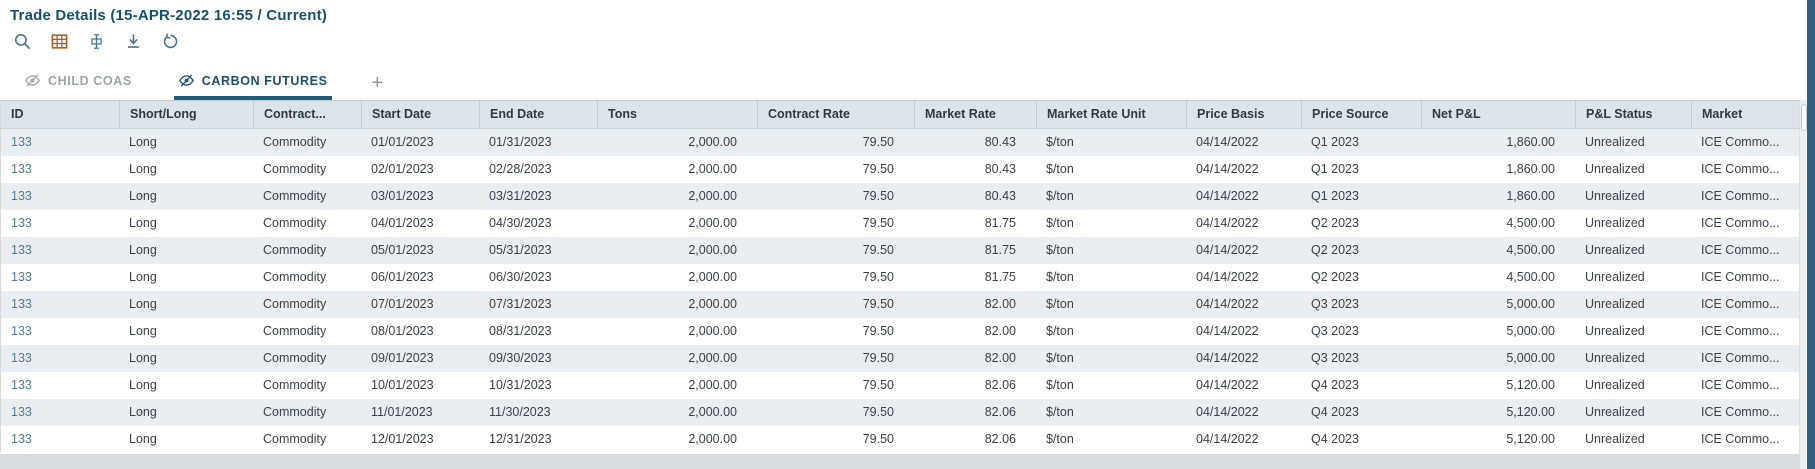 The height and width of the screenshot is (469, 1815). I want to click on column-header-start_date: Start Date, so click(420, 114).